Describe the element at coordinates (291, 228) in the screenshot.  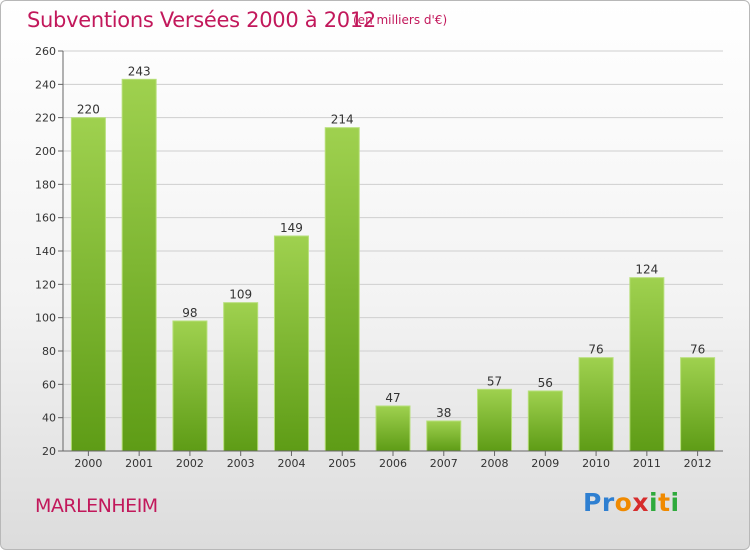
I see `data-label: 149` at that location.